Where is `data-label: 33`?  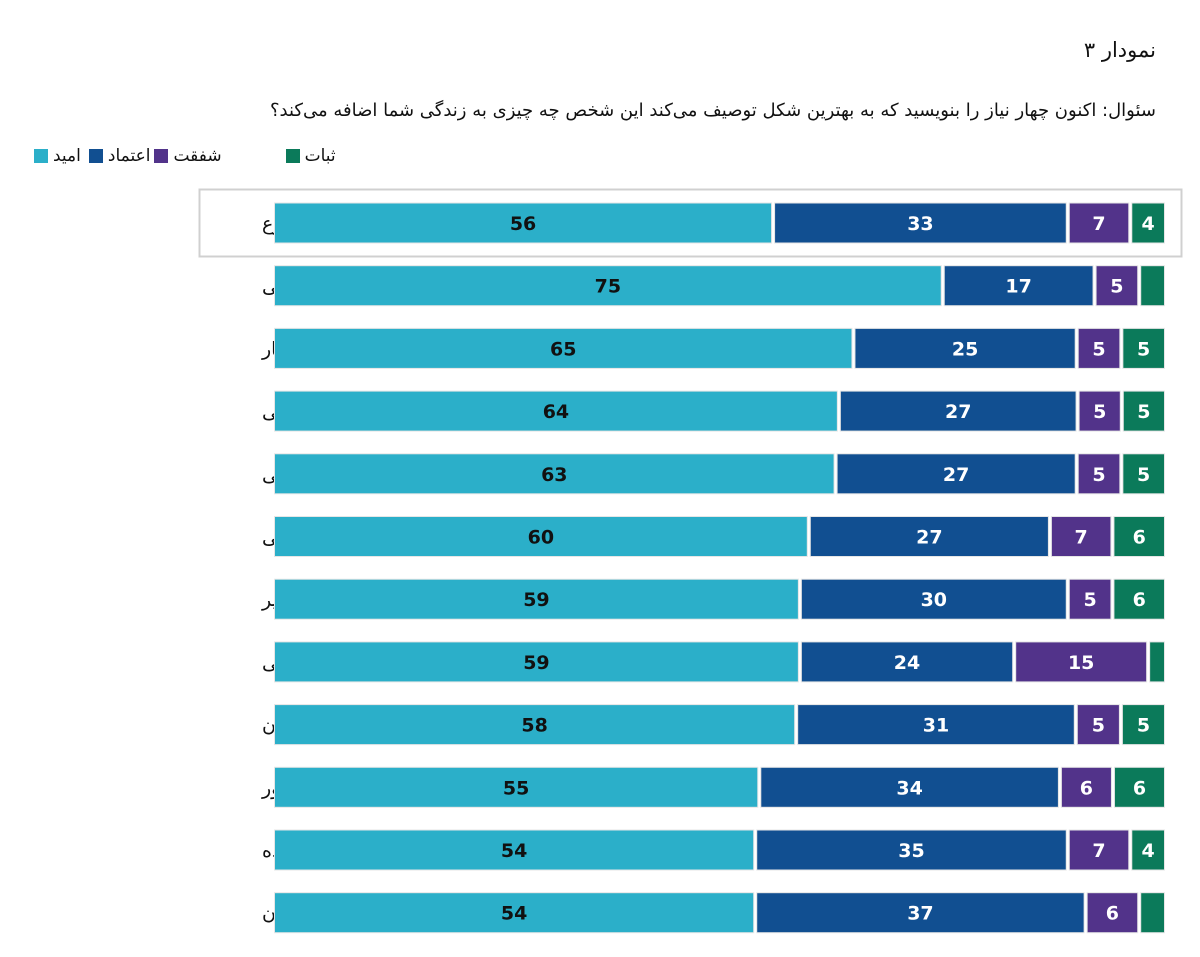
data-label: 33 is located at coordinates (920, 224).